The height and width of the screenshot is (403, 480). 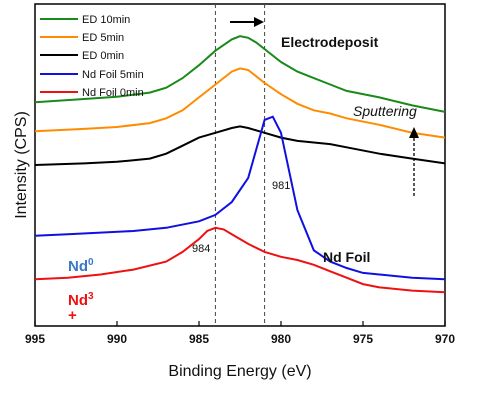 What do you see at coordinates (346, 257) in the screenshot?
I see `annotation-nd-foil: Nd Foil` at bounding box center [346, 257].